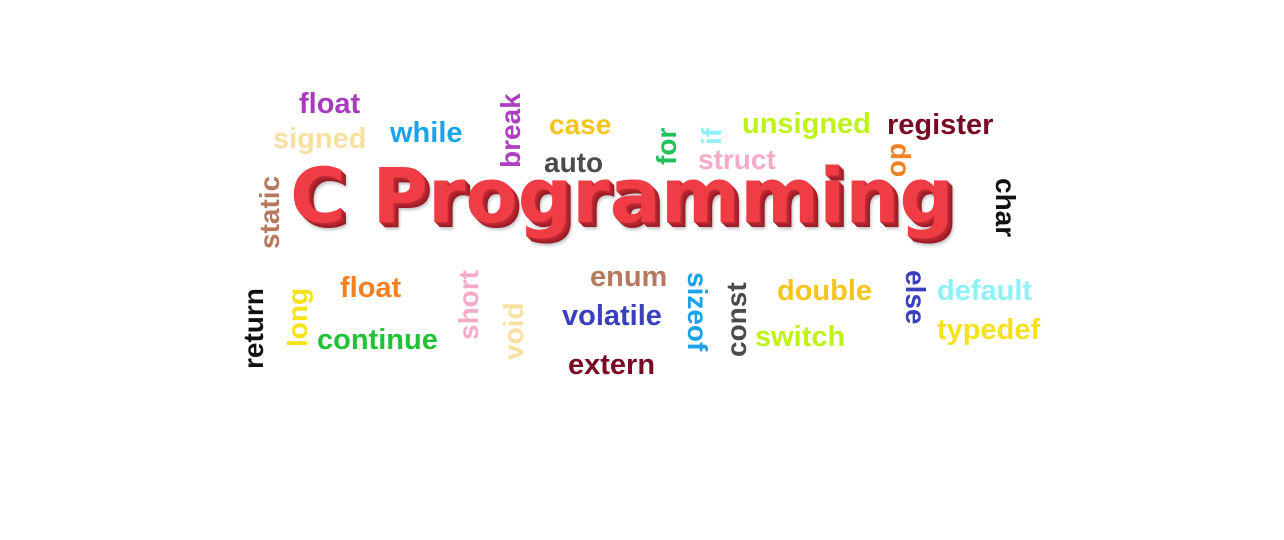 This screenshot has height=540, width=1284. I want to click on keyword-if: if, so click(711, 136).